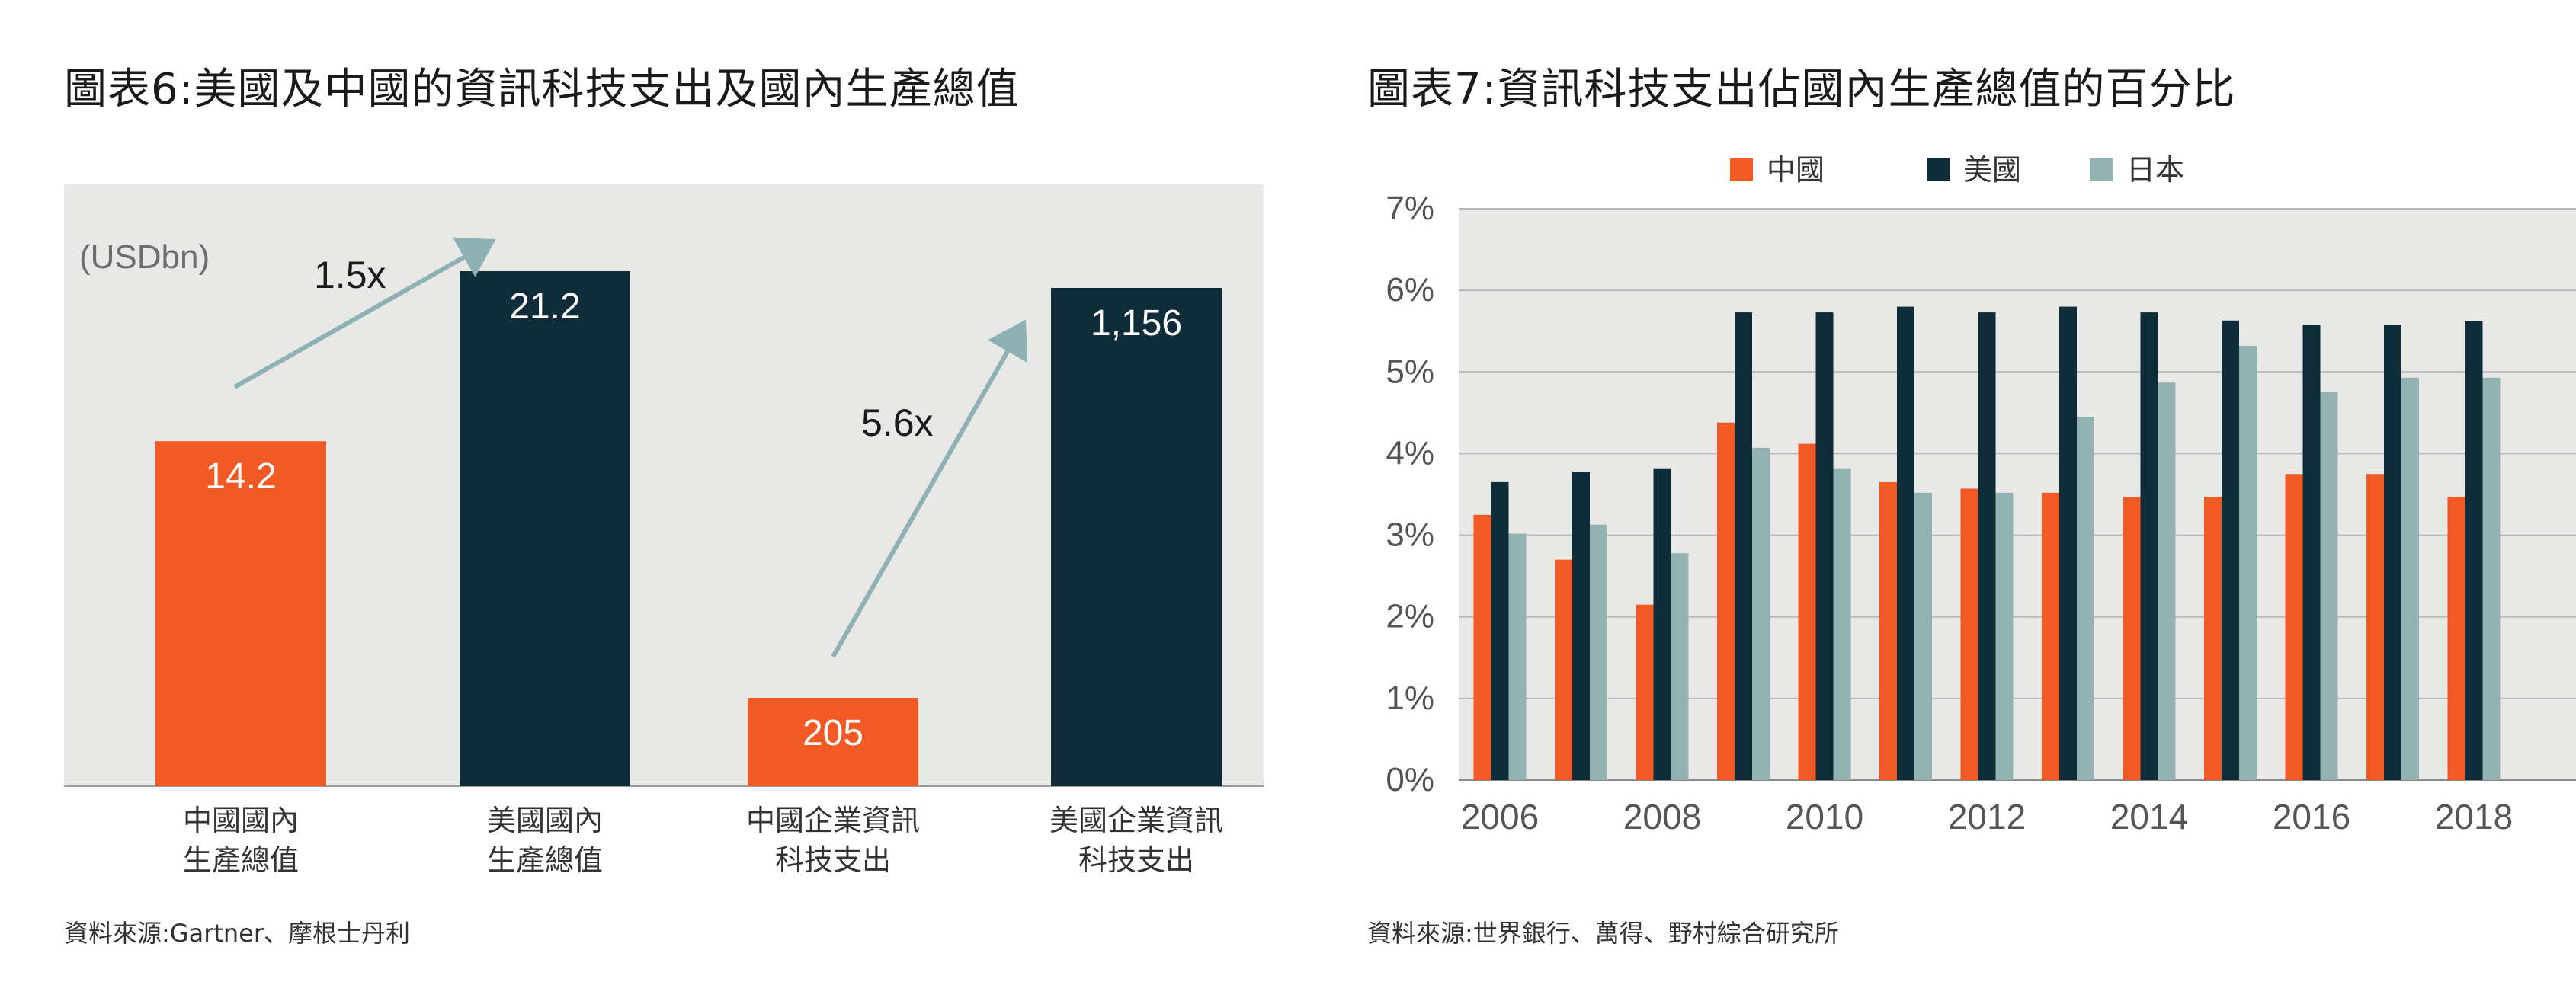  Describe the element at coordinates (2149, 816) in the screenshot. I see `x-tick-label: 2014` at that location.